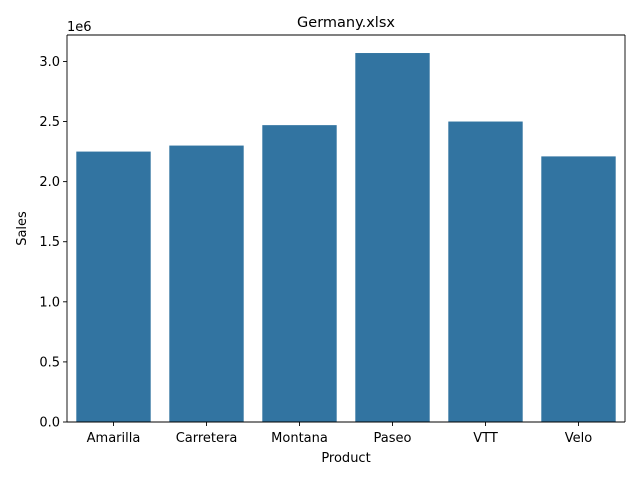  I want to click on bar-paseo, so click(392, 237).